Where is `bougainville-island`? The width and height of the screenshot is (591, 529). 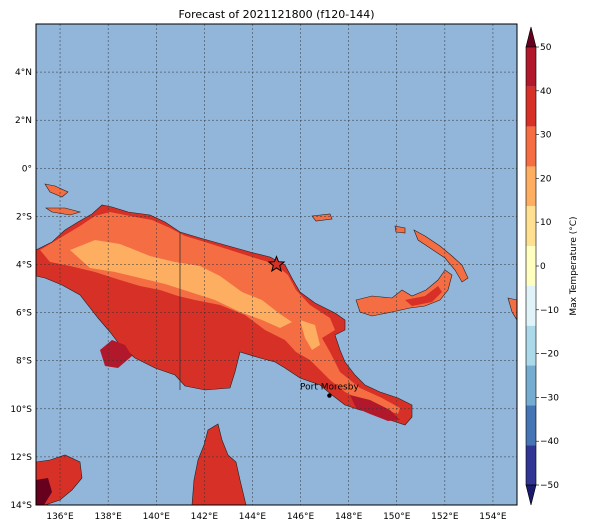
bougainville-island is located at coordinates (512, 309).